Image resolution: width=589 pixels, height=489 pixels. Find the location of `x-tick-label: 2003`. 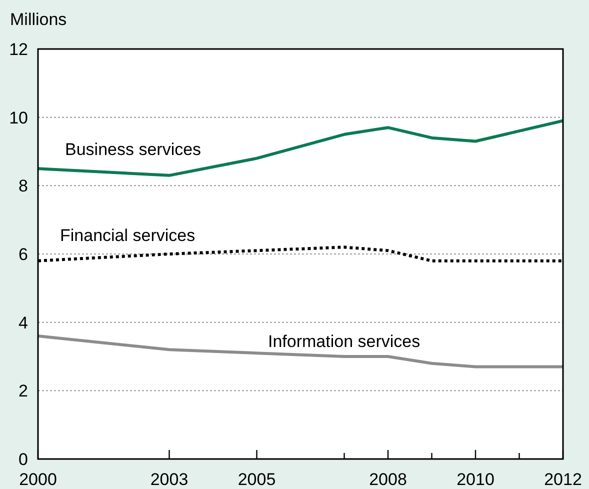

x-tick-label: 2003 is located at coordinates (169, 479).